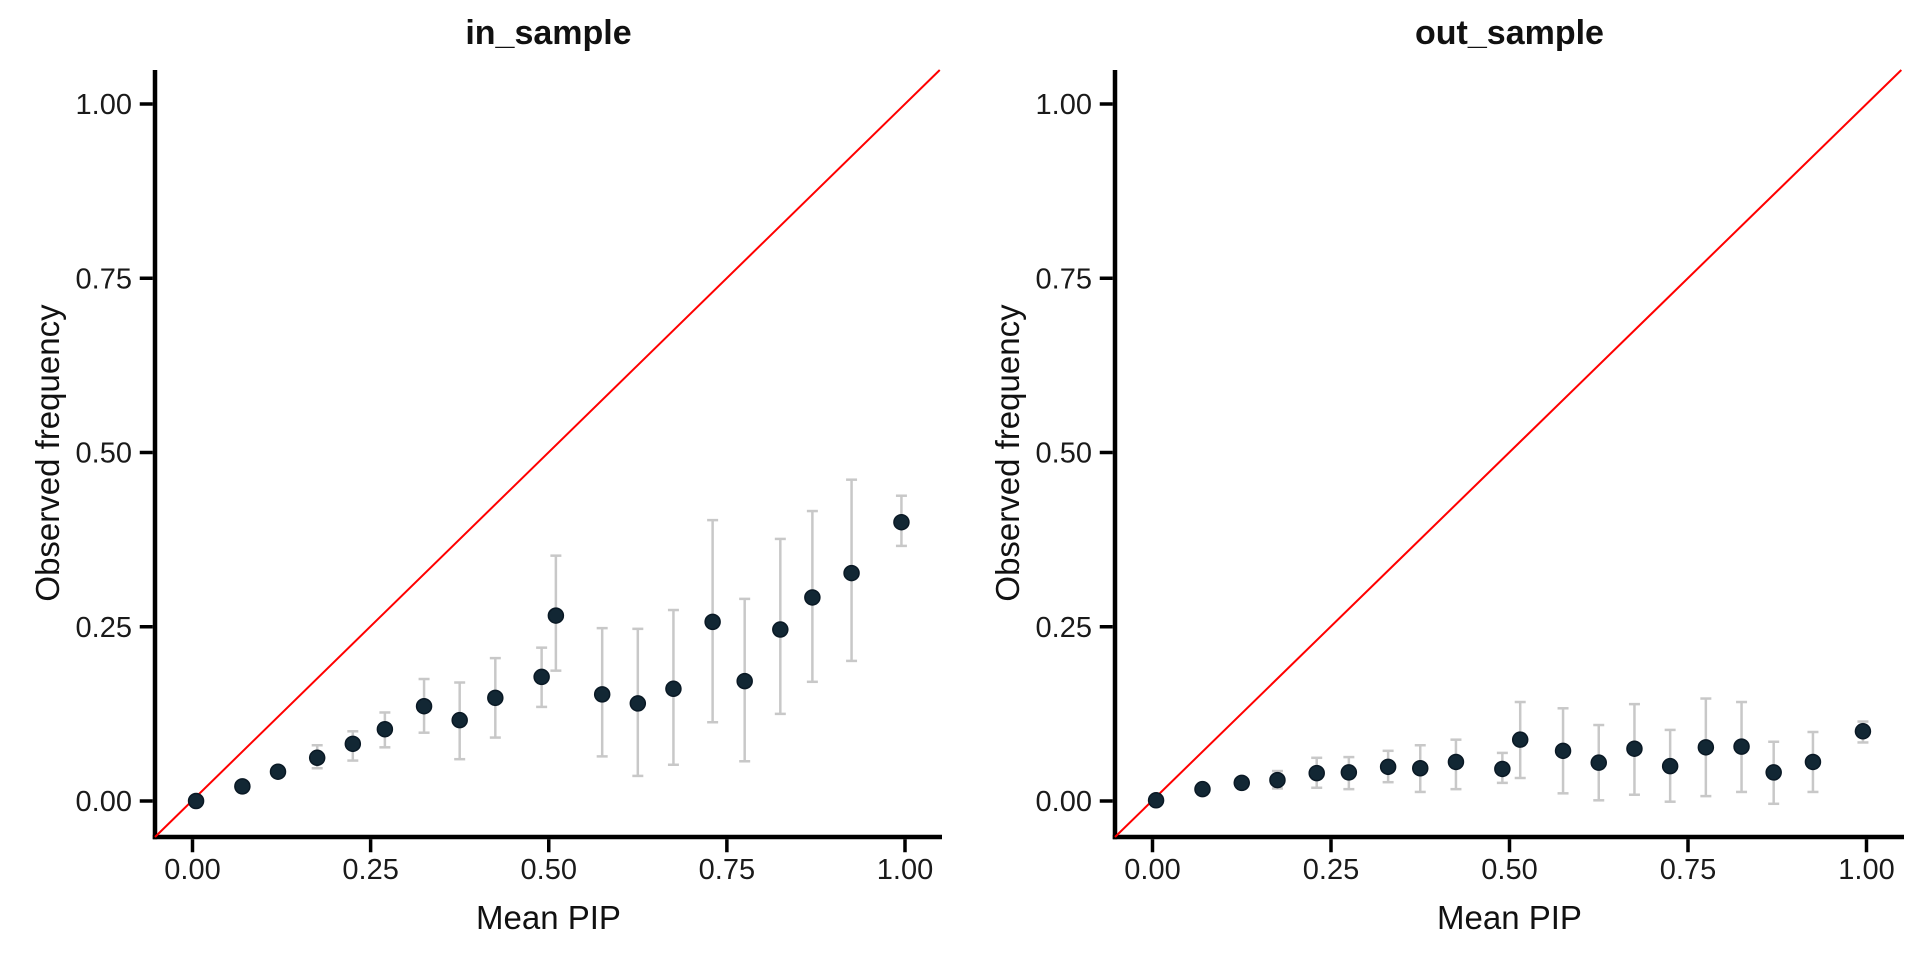 This screenshot has width=1920, height=960. What do you see at coordinates (548, 33) in the screenshot?
I see `panel-title-in-sample: in_sample` at bounding box center [548, 33].